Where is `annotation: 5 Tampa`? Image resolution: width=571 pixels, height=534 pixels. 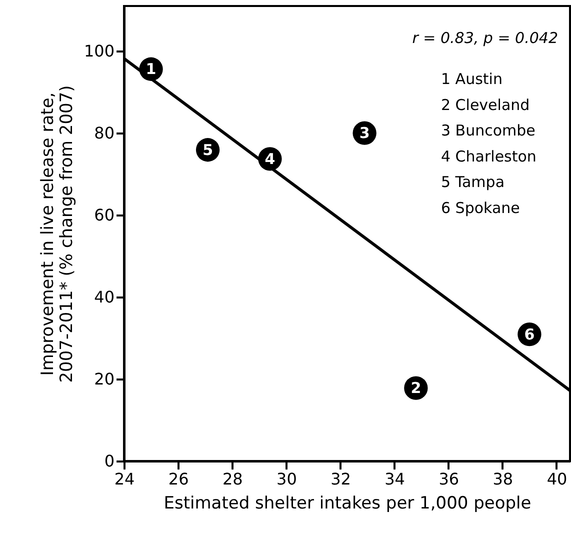 annotation: 5 Tampa is located at coordinates (473, 182).